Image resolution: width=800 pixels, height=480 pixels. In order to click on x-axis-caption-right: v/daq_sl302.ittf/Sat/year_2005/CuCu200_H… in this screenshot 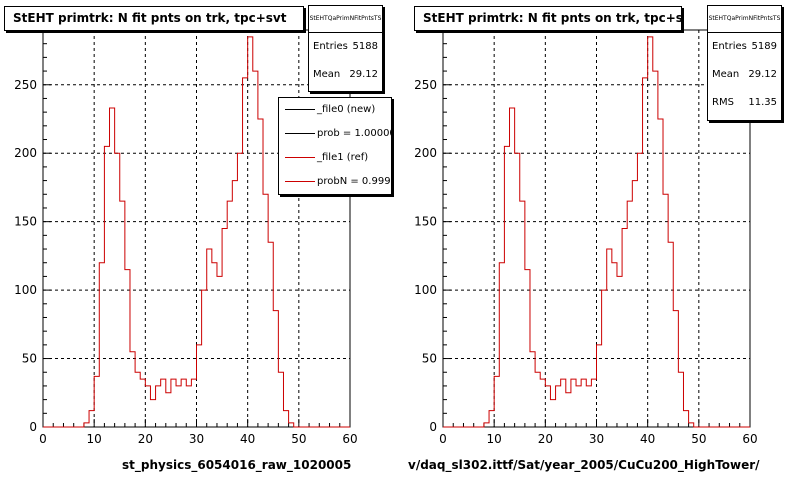, I will do `click(584, 465)`.